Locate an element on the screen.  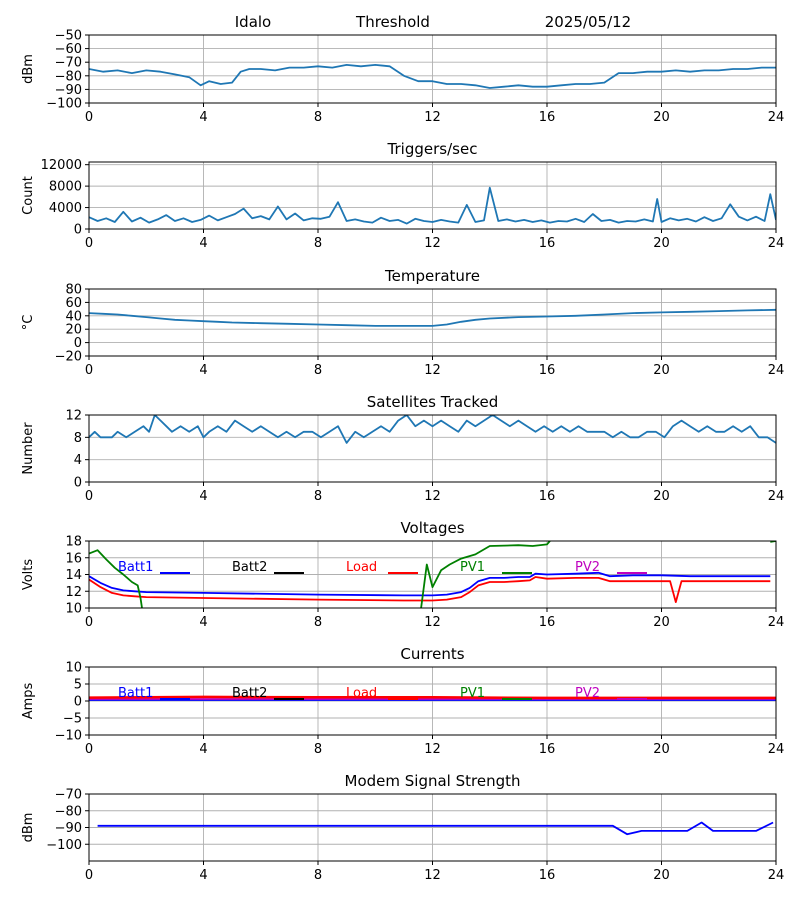
y-tick-label: 4 is located at coordinates (78, 460).